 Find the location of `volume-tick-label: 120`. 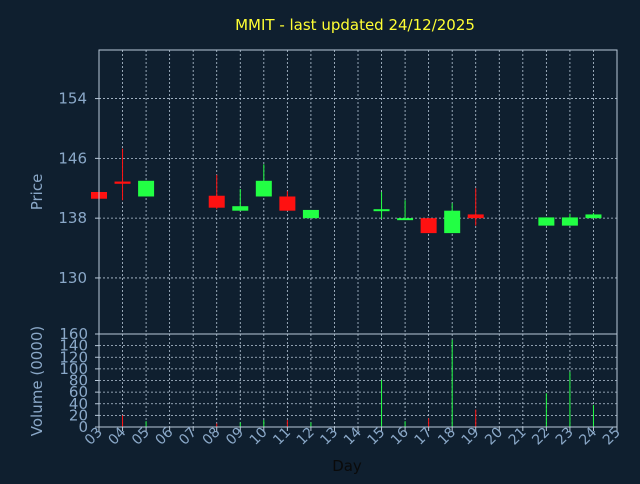

volume-tick-label: 120 is located at coordinates (73, 357).